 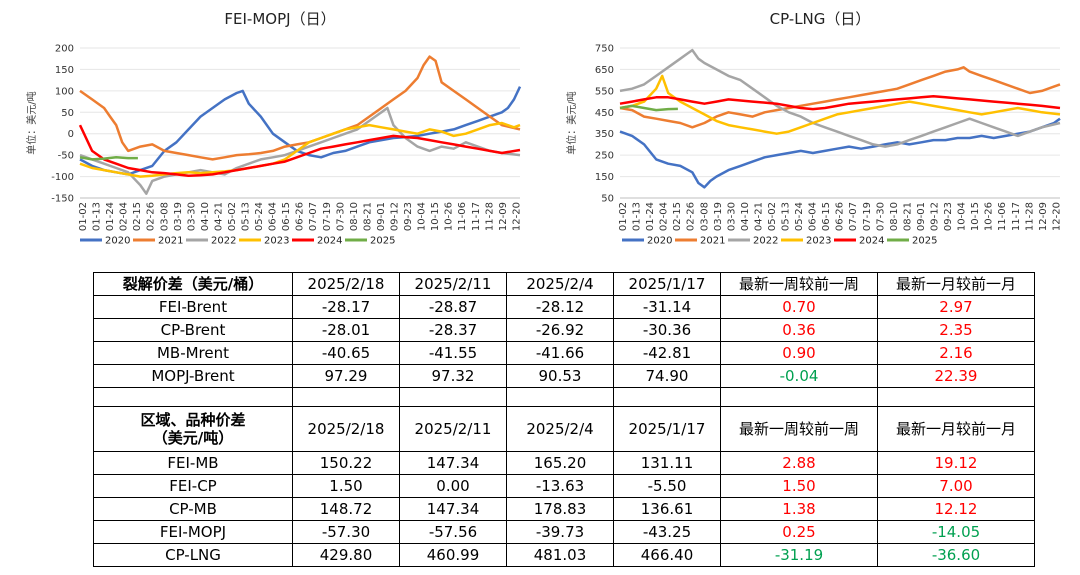 What do you see at coordinates (948, 216) in the screenshot?
I see `x-tick-label: 09-23` at bounding box center [948, 216].